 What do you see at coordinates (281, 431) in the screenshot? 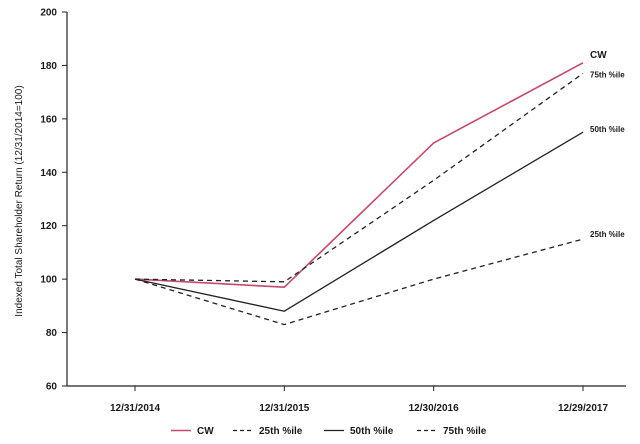
I see `legend-label: 25th %ile` at bounding box center [281, 431].